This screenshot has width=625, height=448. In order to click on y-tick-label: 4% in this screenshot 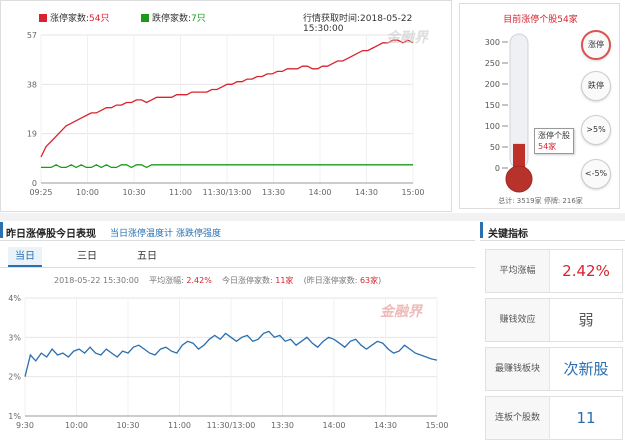, I will do `click(14, 298)`.